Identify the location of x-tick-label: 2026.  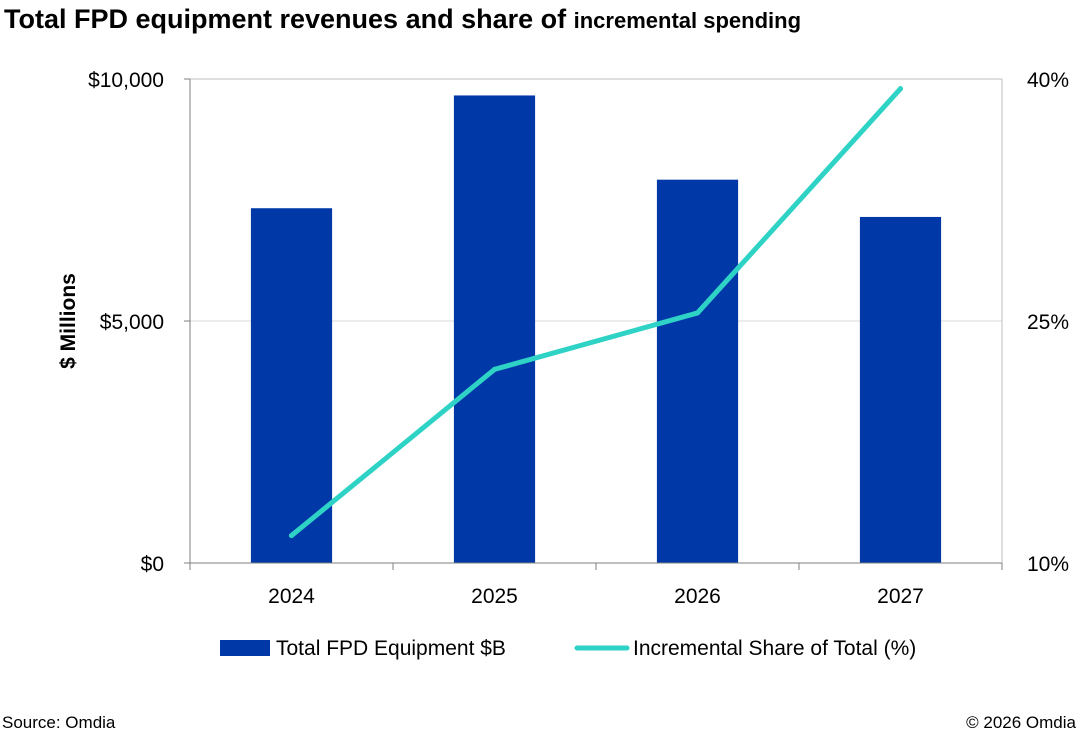
(697, 596).